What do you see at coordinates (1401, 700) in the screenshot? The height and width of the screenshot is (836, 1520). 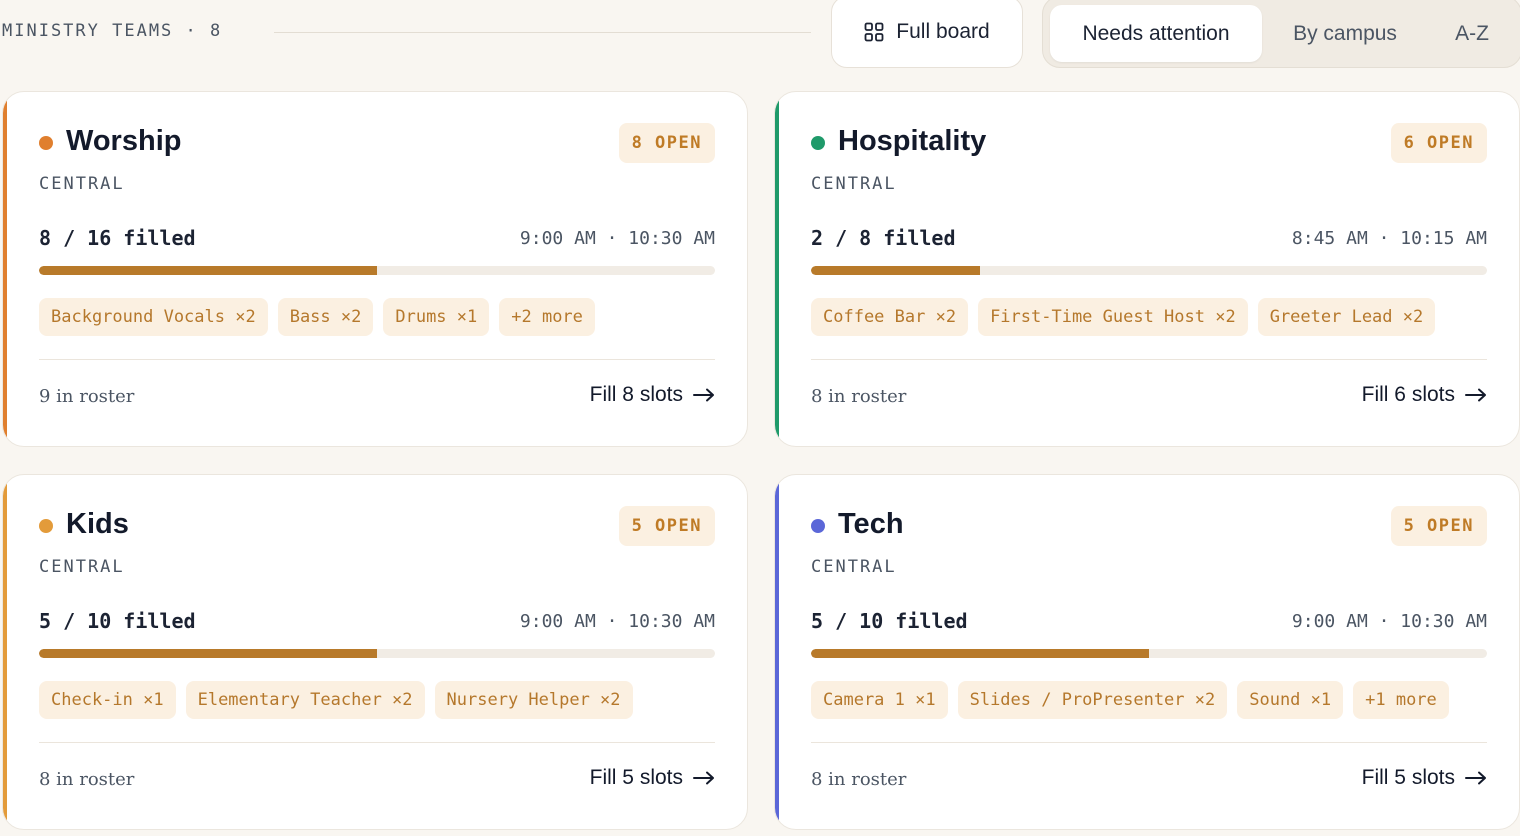 I see `more-roles-chip: +1 more` at bounding box center [1401, 700].